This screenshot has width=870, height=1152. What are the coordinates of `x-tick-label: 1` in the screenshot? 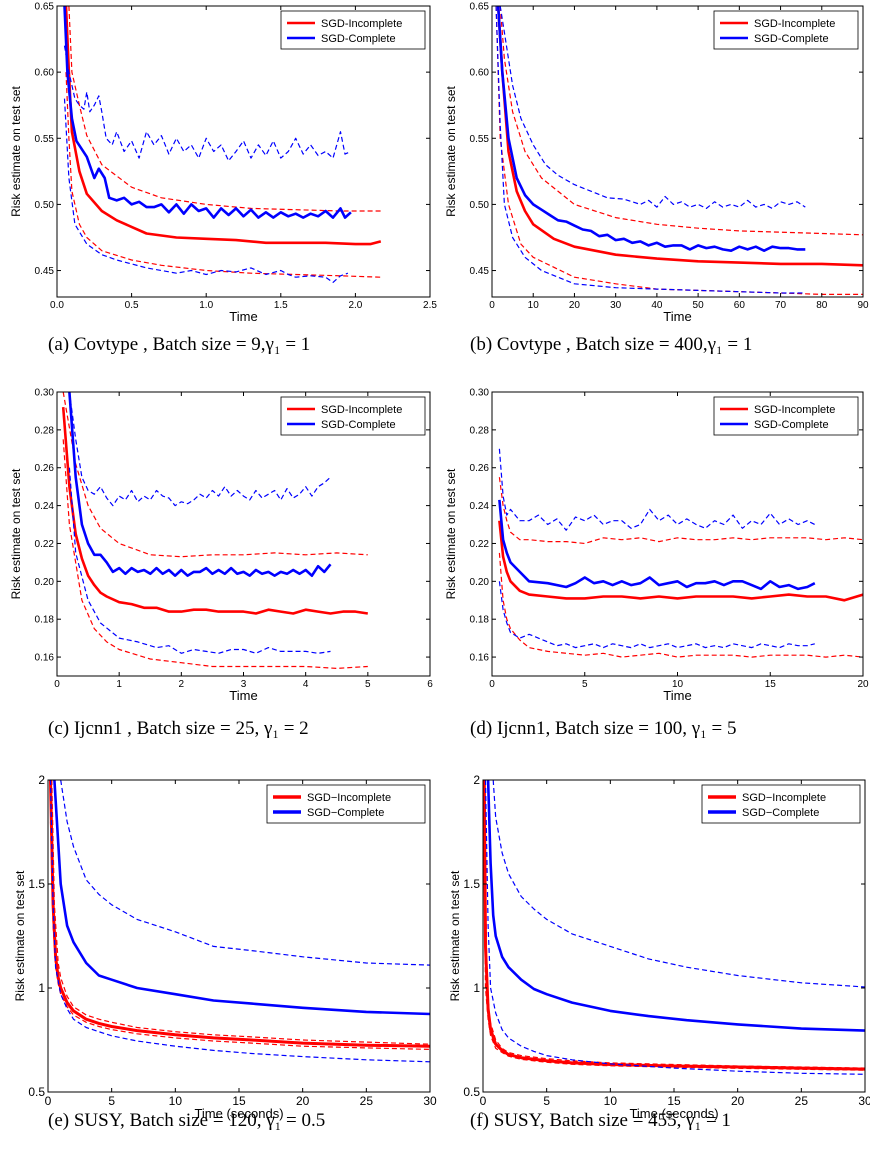 It's located at (119, 684).